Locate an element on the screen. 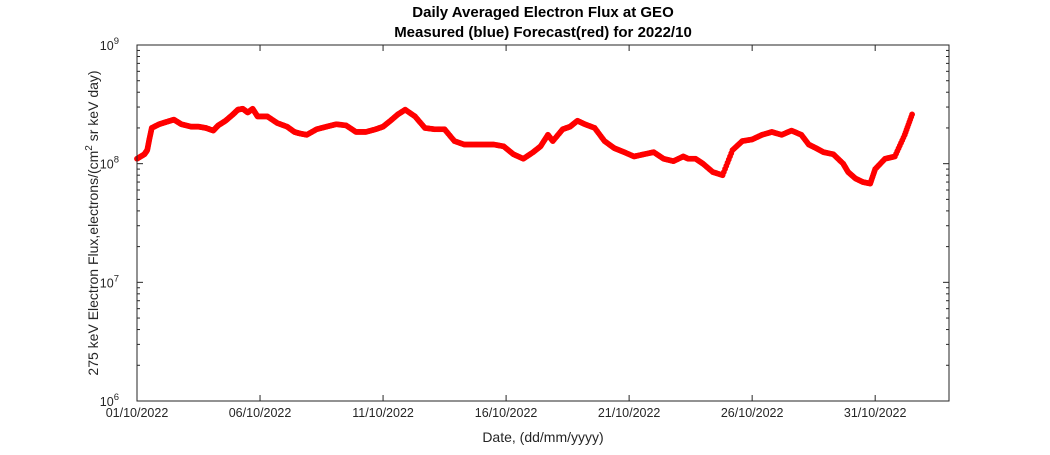 The image size is (1050, 455). x-tick-label: 26/10/2022 is located at coordinates (752, 413).